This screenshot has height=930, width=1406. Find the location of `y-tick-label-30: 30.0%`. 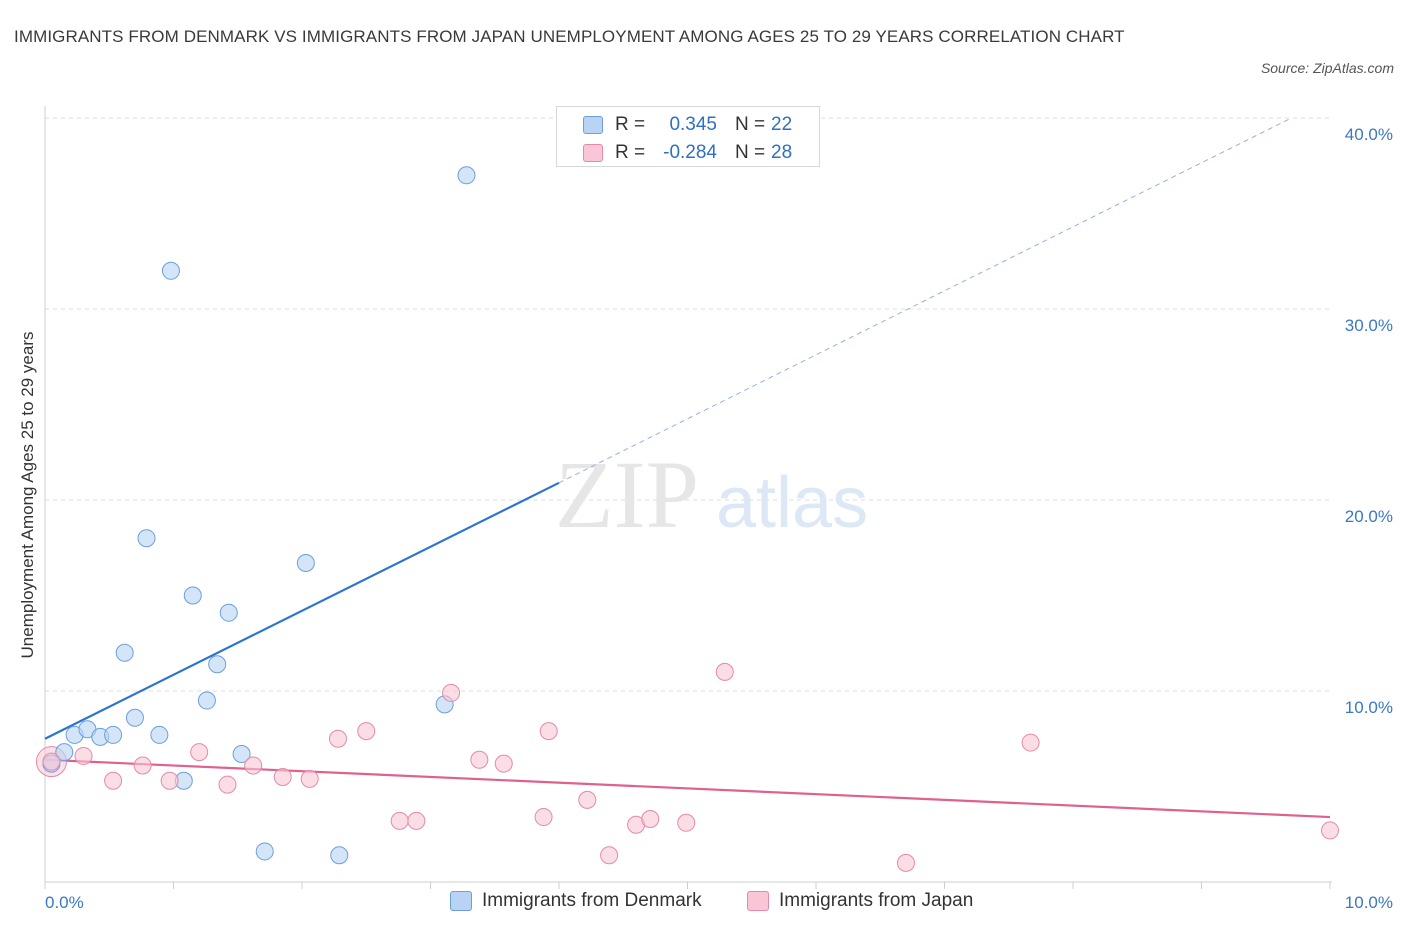

y-tick-label-30: 30.0% is located at coordinates (1369, 325).